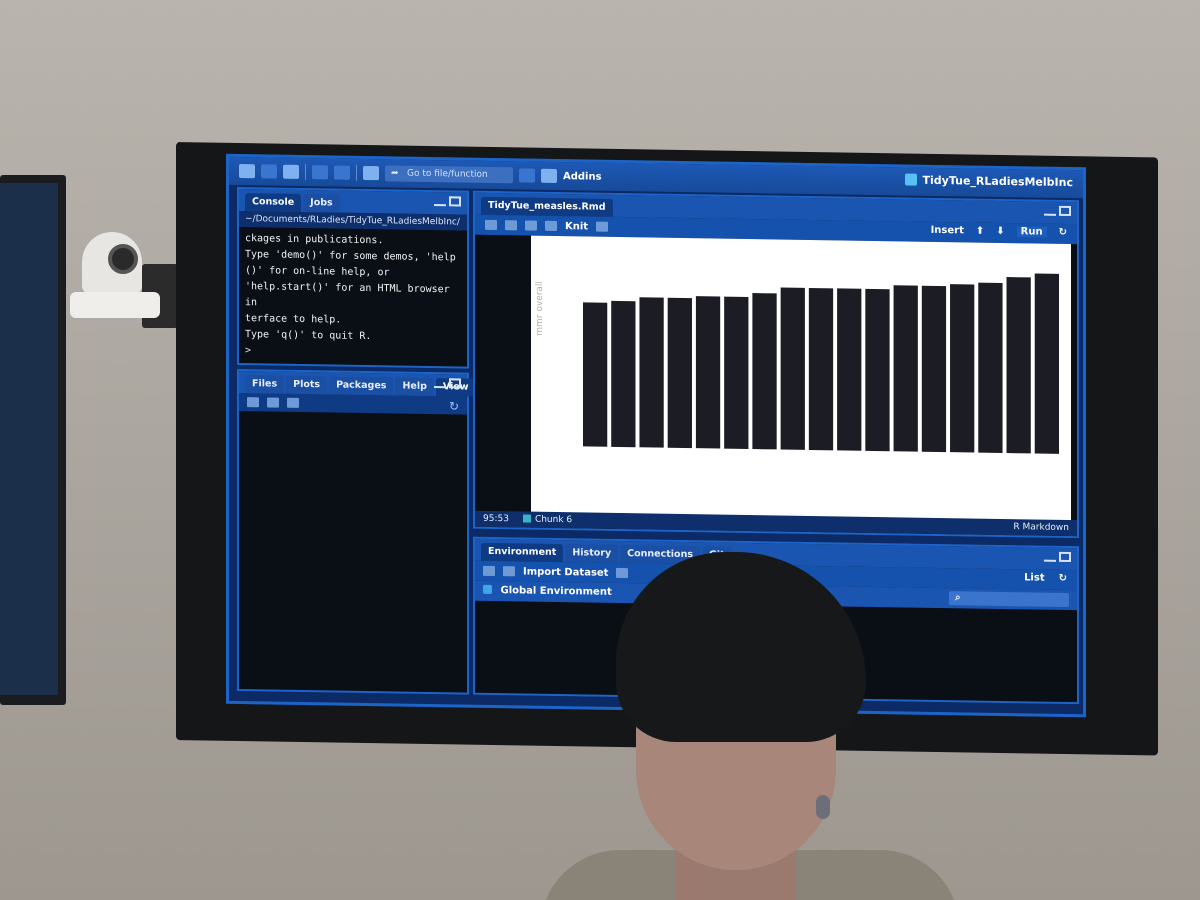 The width and height of the screenshot is (1200, 900). I want to click on export-icon, so click(253, 402).